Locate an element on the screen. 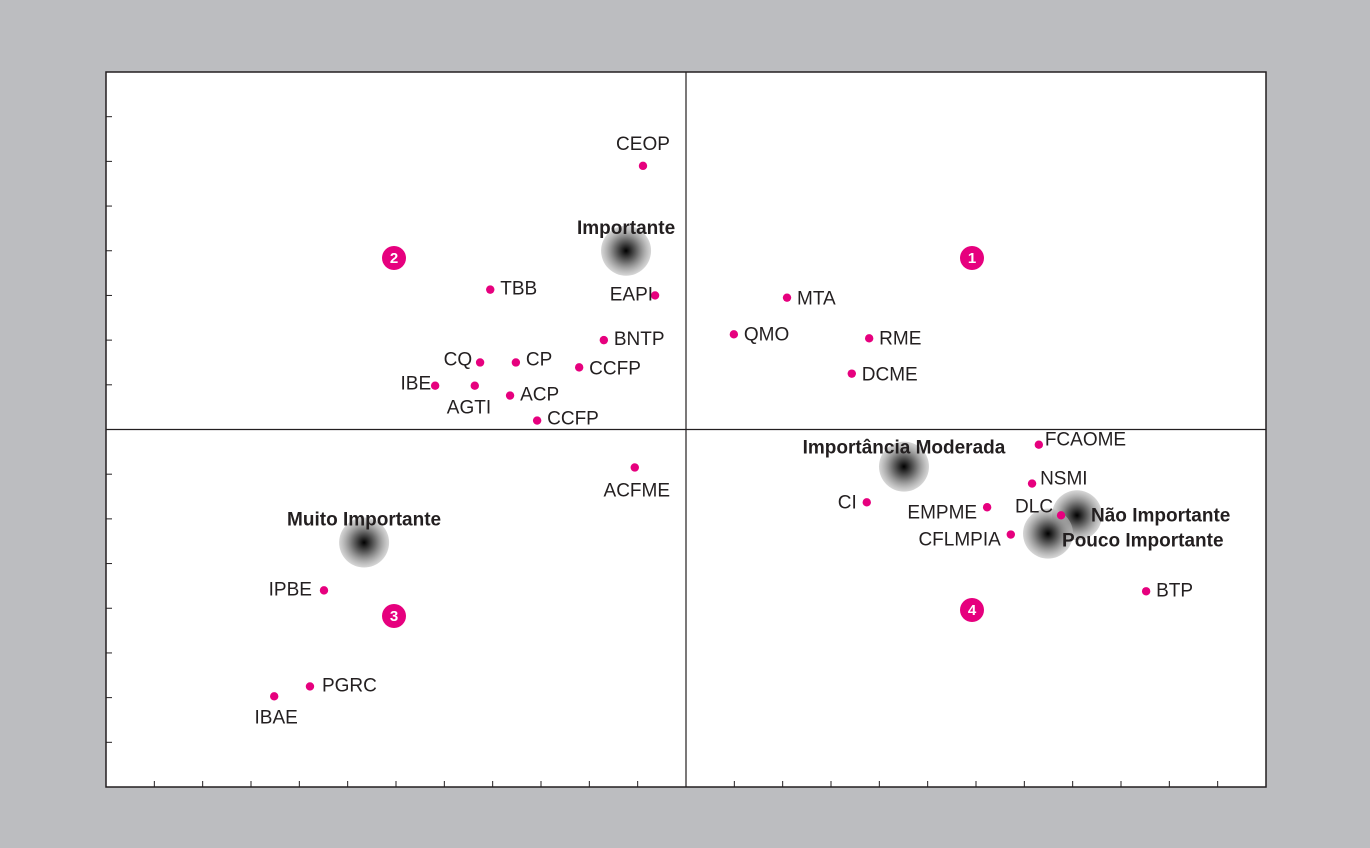 Image resolution: width=1370 pixels, height=848 pixels. point-label: CQ is located at coordinates (458, 359).